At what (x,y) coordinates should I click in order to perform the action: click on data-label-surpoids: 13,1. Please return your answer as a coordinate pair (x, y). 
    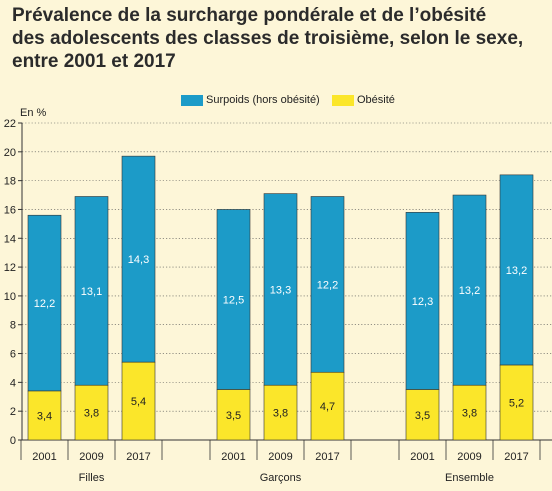
    Looking at the image, I should click on (91, 292).